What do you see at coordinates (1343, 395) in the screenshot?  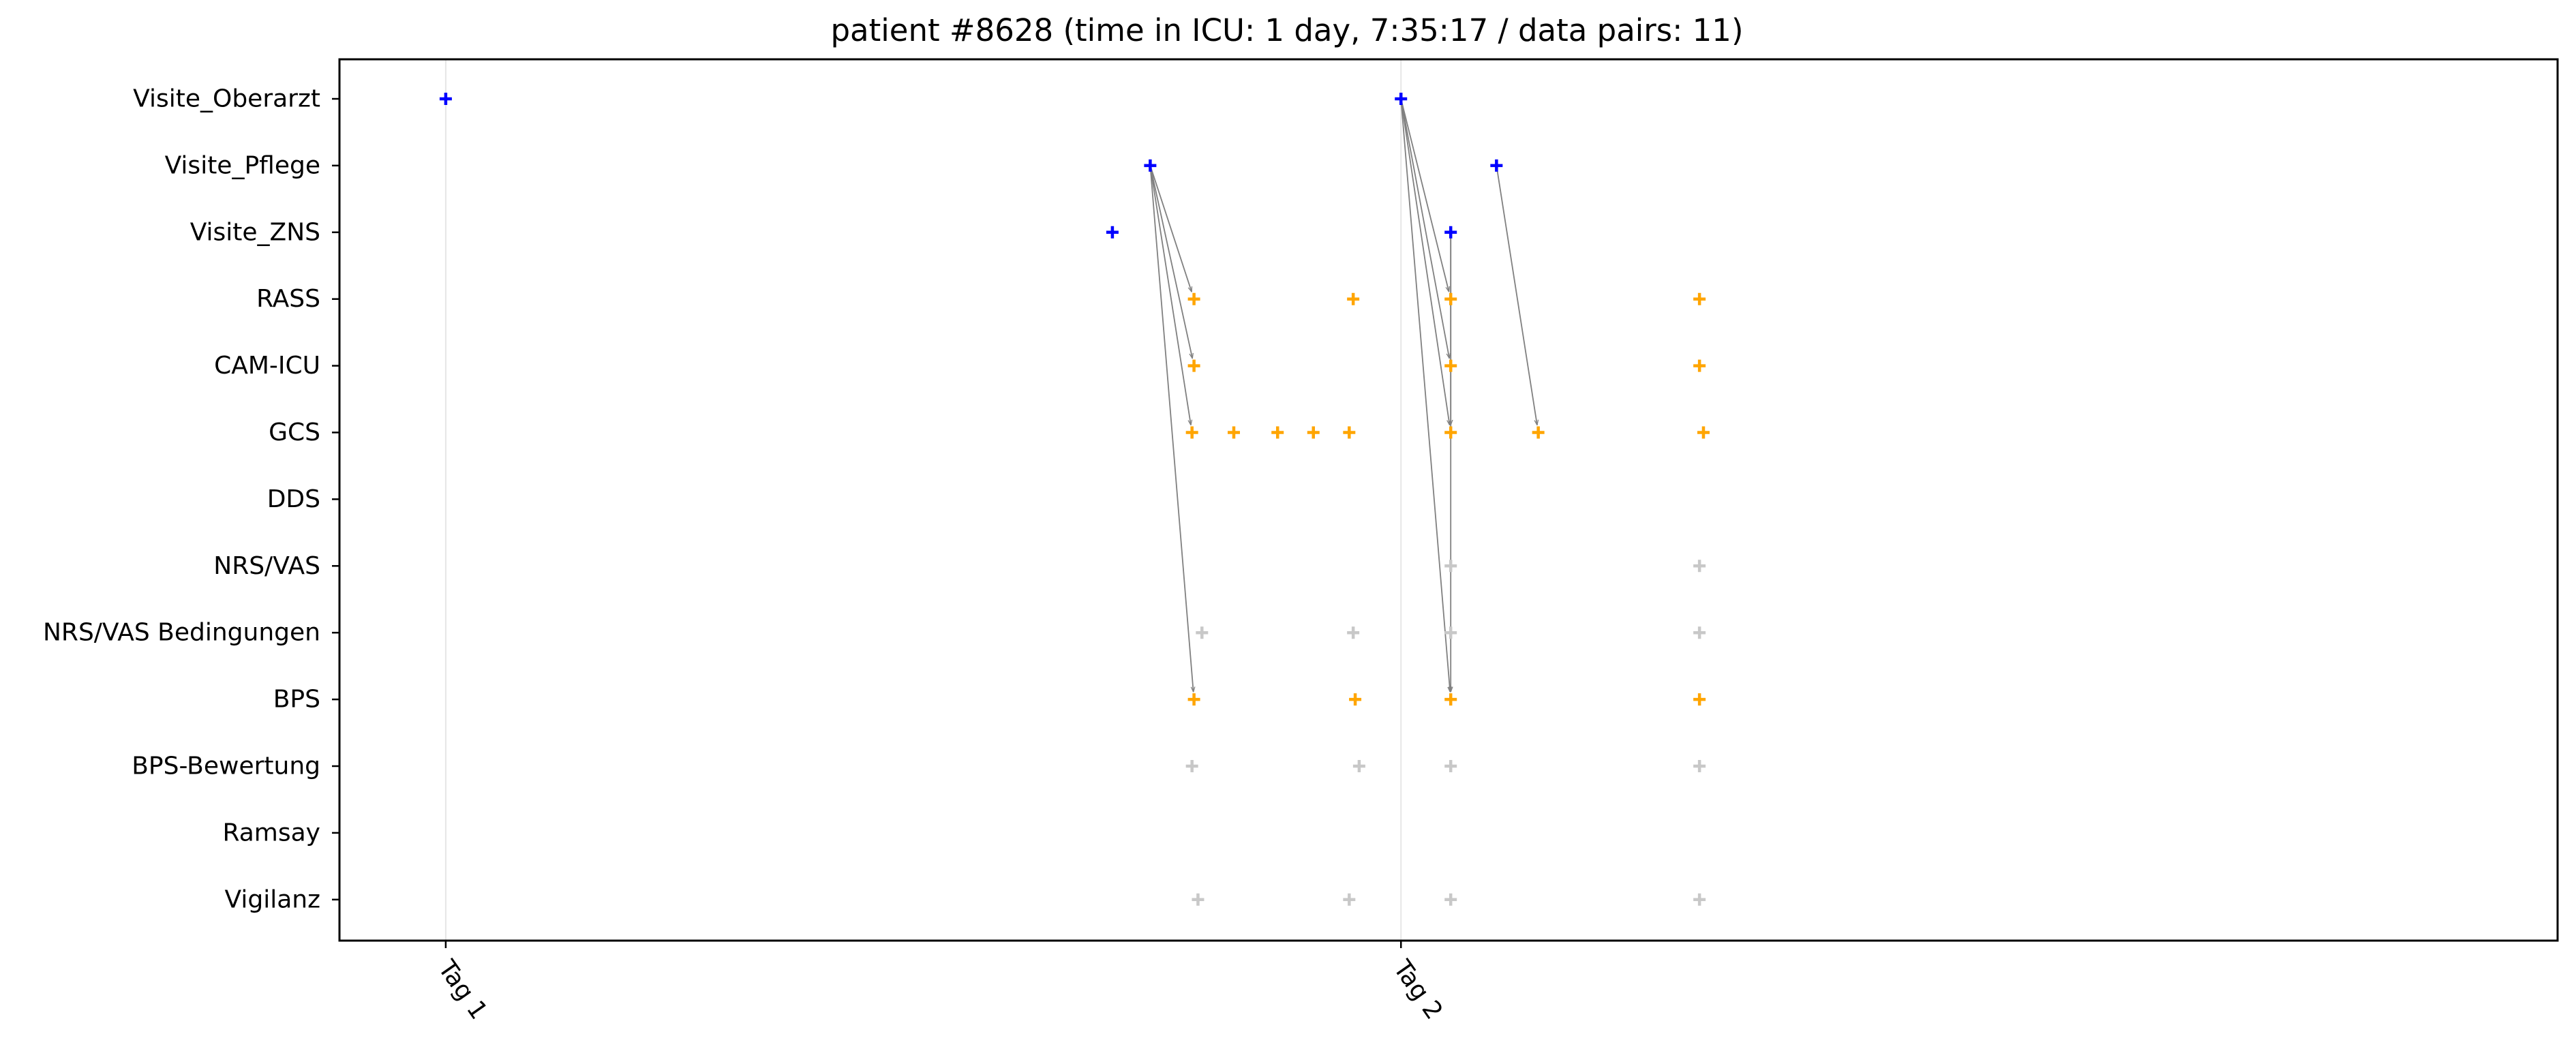 I see `pair-links` at bounding box center [1343, 395].